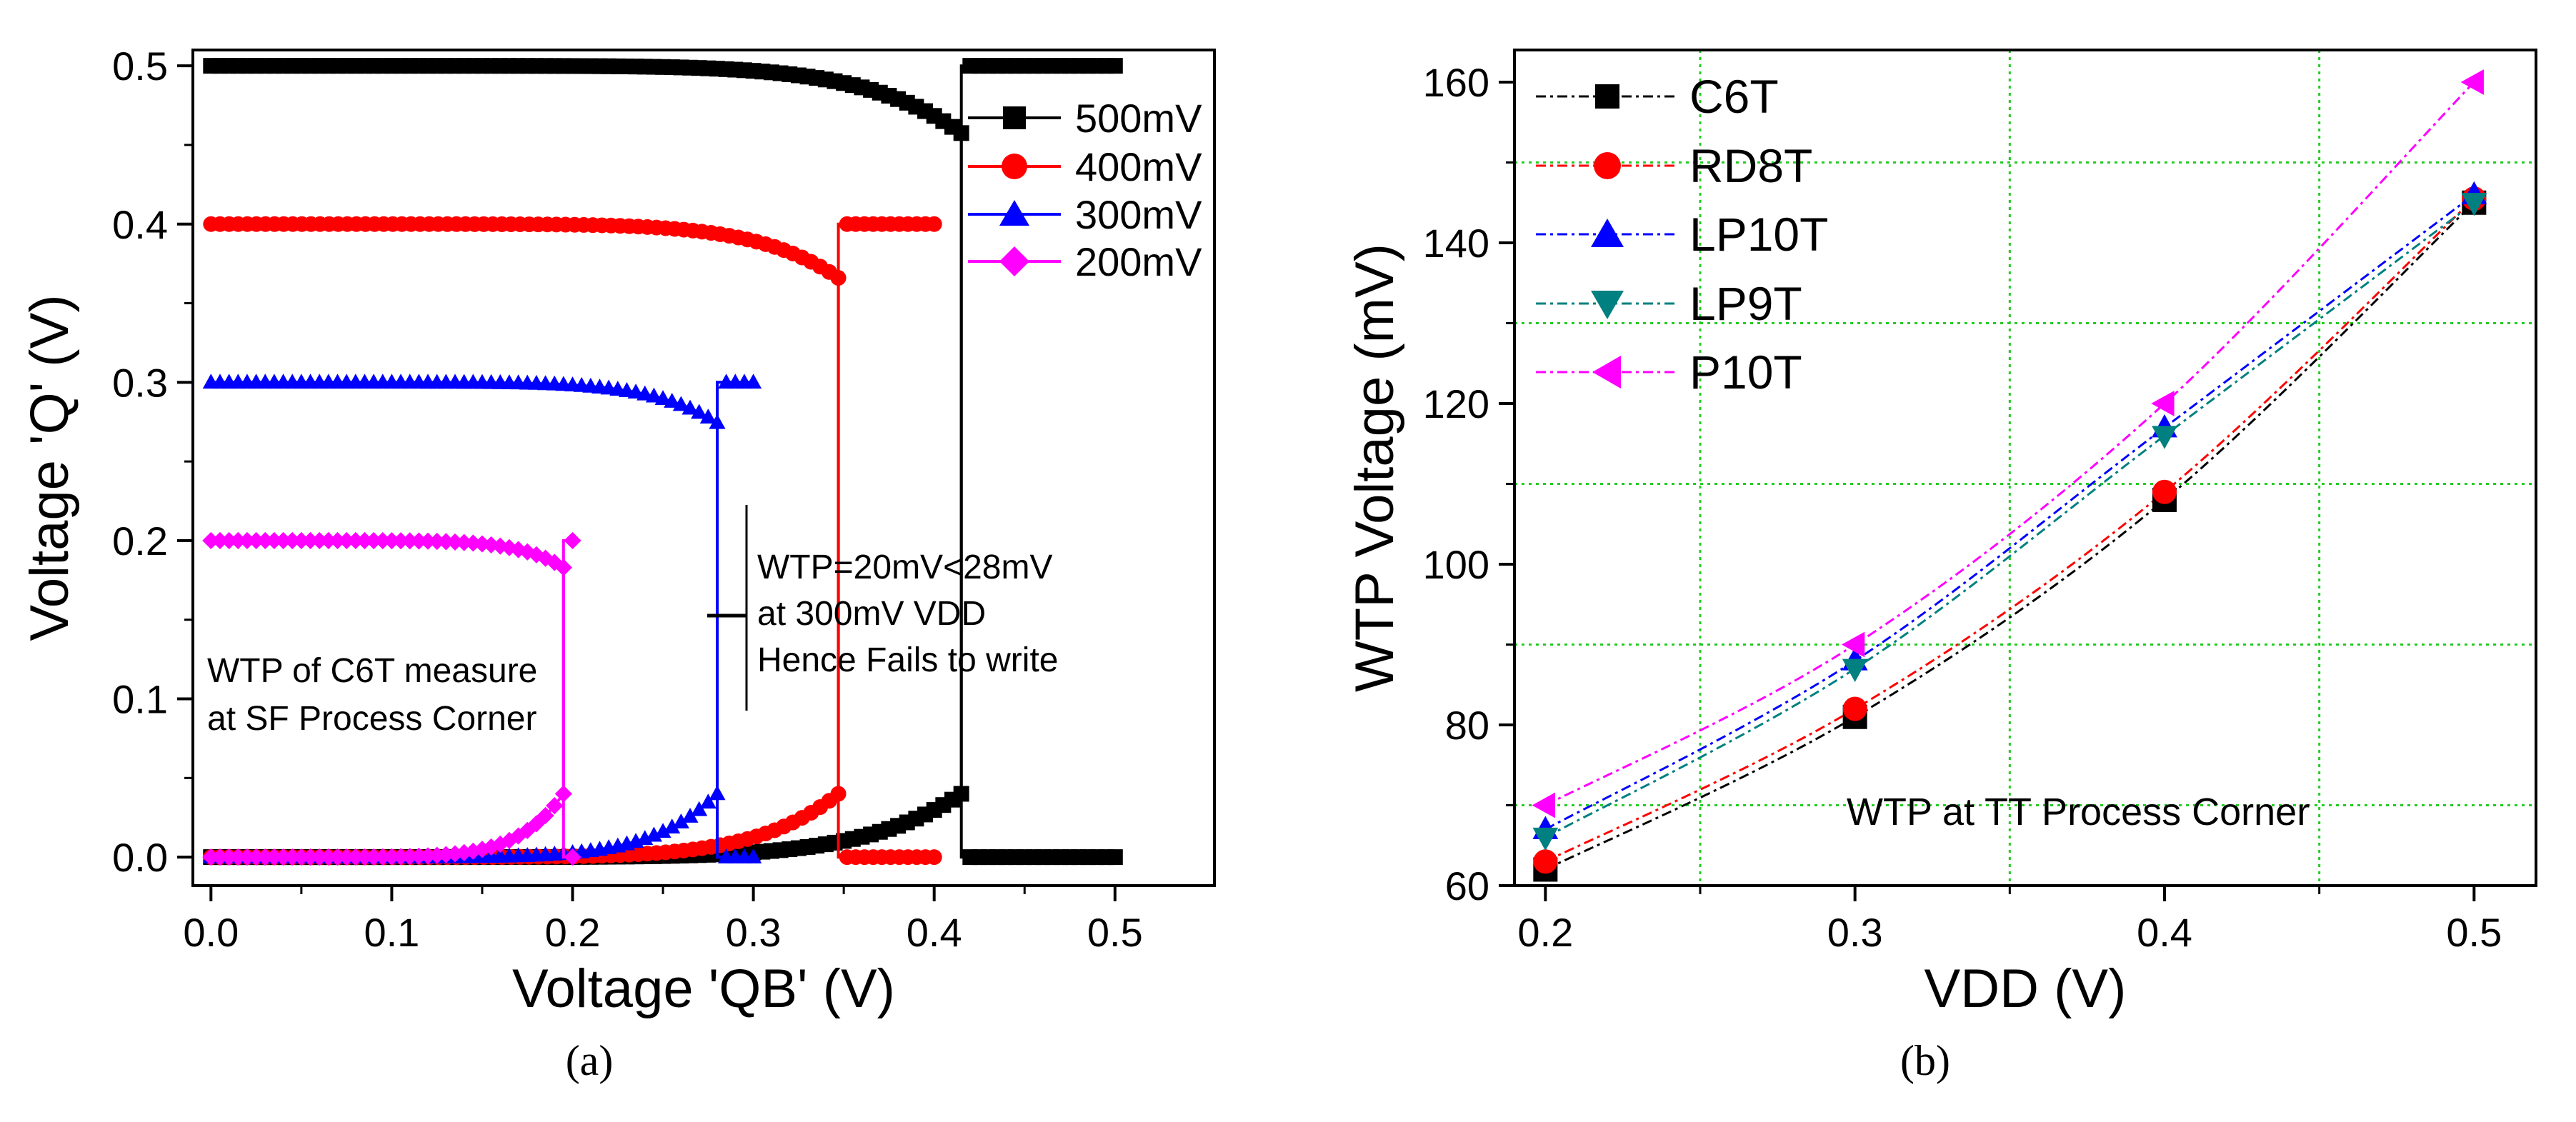 This screenshot has width=2576, height=1122. I want to click on legend-marker-300mv, so click(1014, 213).